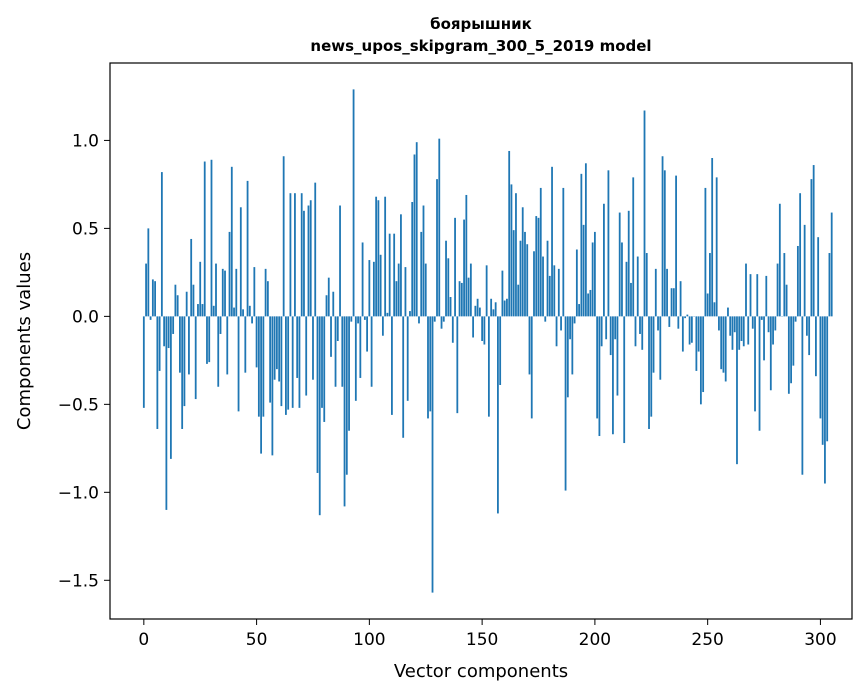  Describe the element at coordinates (24, 341) in the screenshot. I see `y-axis-label: Components values` at that location.